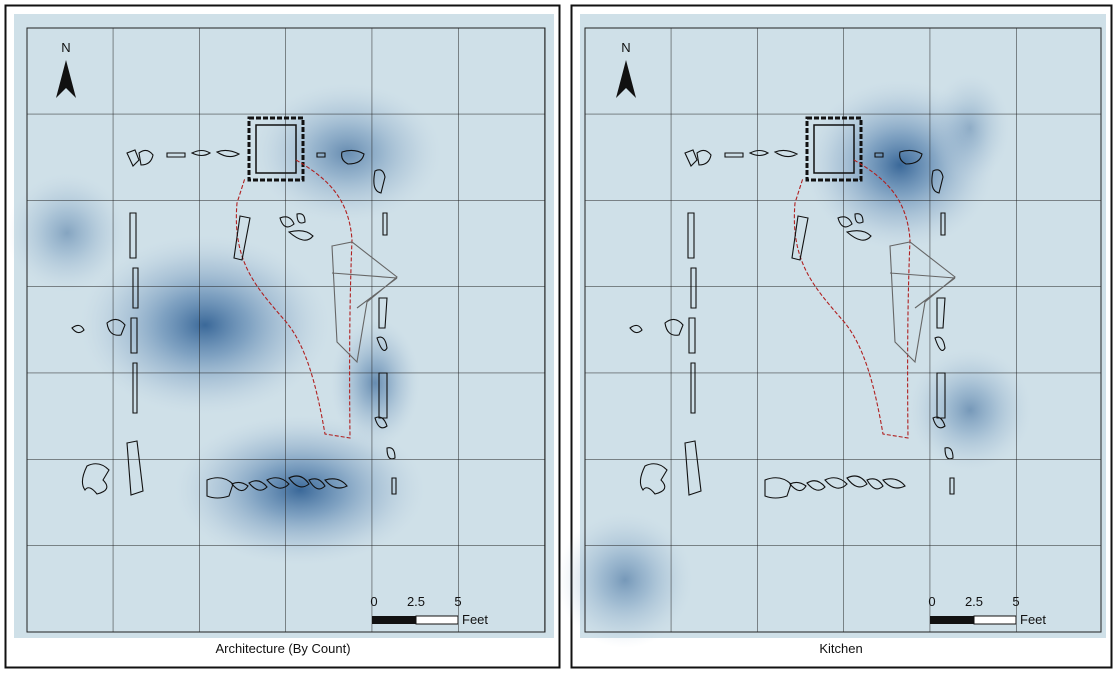 The height and width of the screenshot is (673, 1116). What do you see at coordinates (282, 648) in the screenshot?
I see `caption: Architecture (By Count)` at bounding box center [282, 648].